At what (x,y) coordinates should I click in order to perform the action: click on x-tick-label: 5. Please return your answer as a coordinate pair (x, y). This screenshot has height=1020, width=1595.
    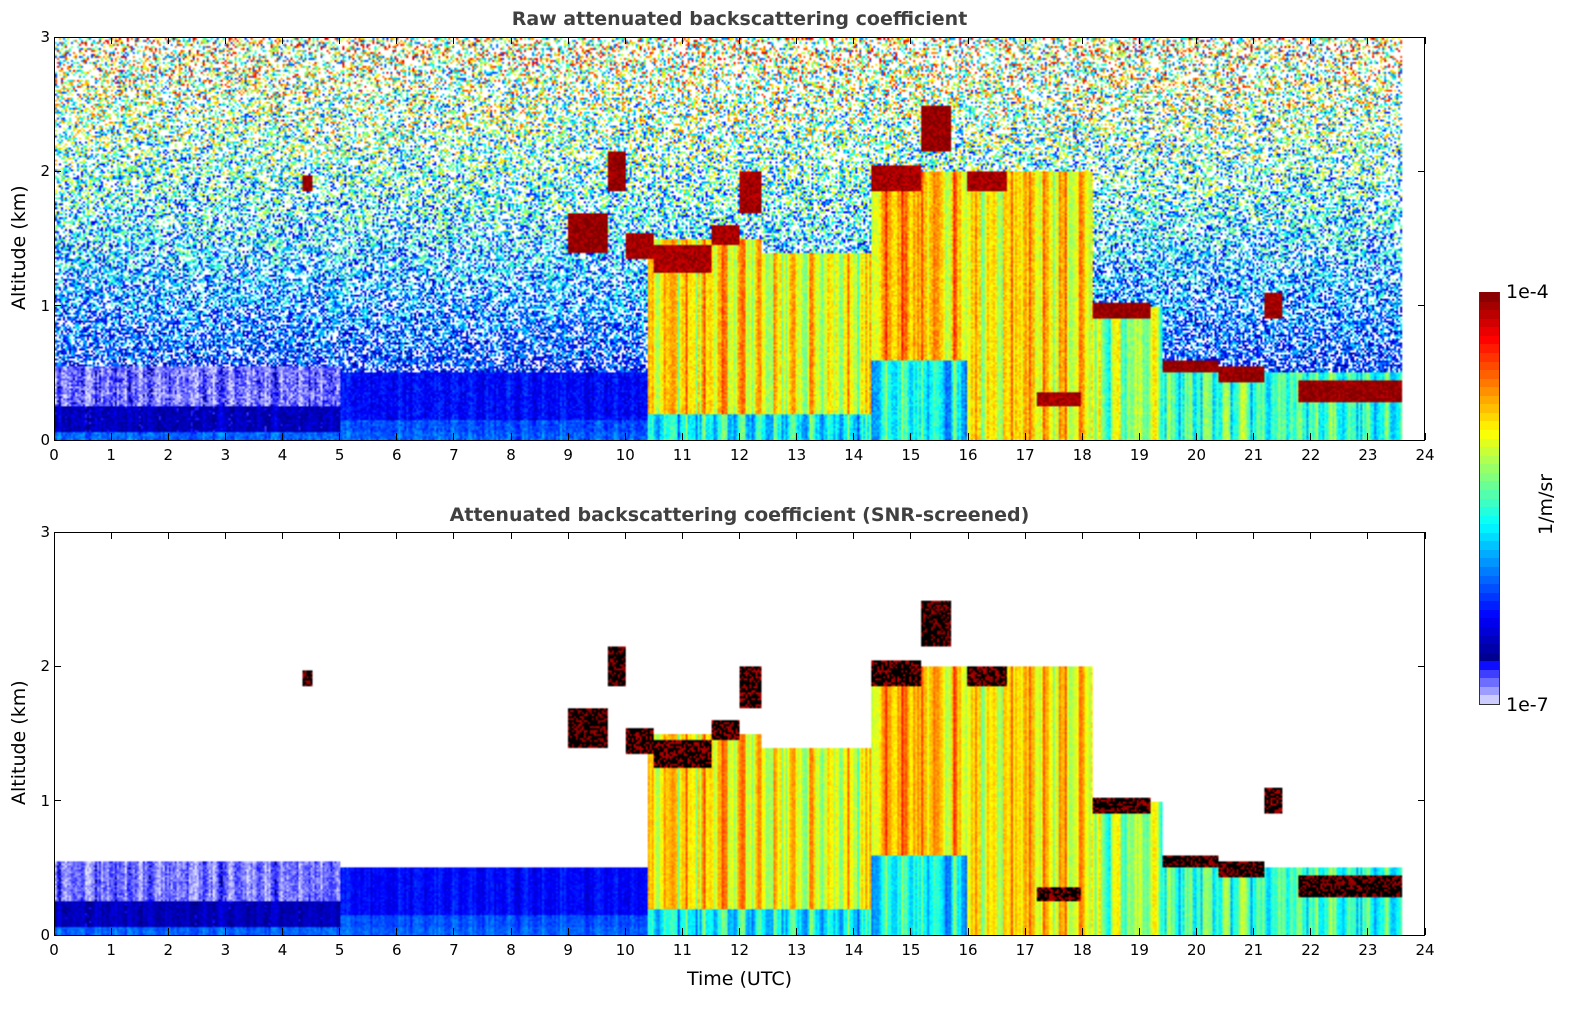
    Looking at the image, I should click on (339, 950).